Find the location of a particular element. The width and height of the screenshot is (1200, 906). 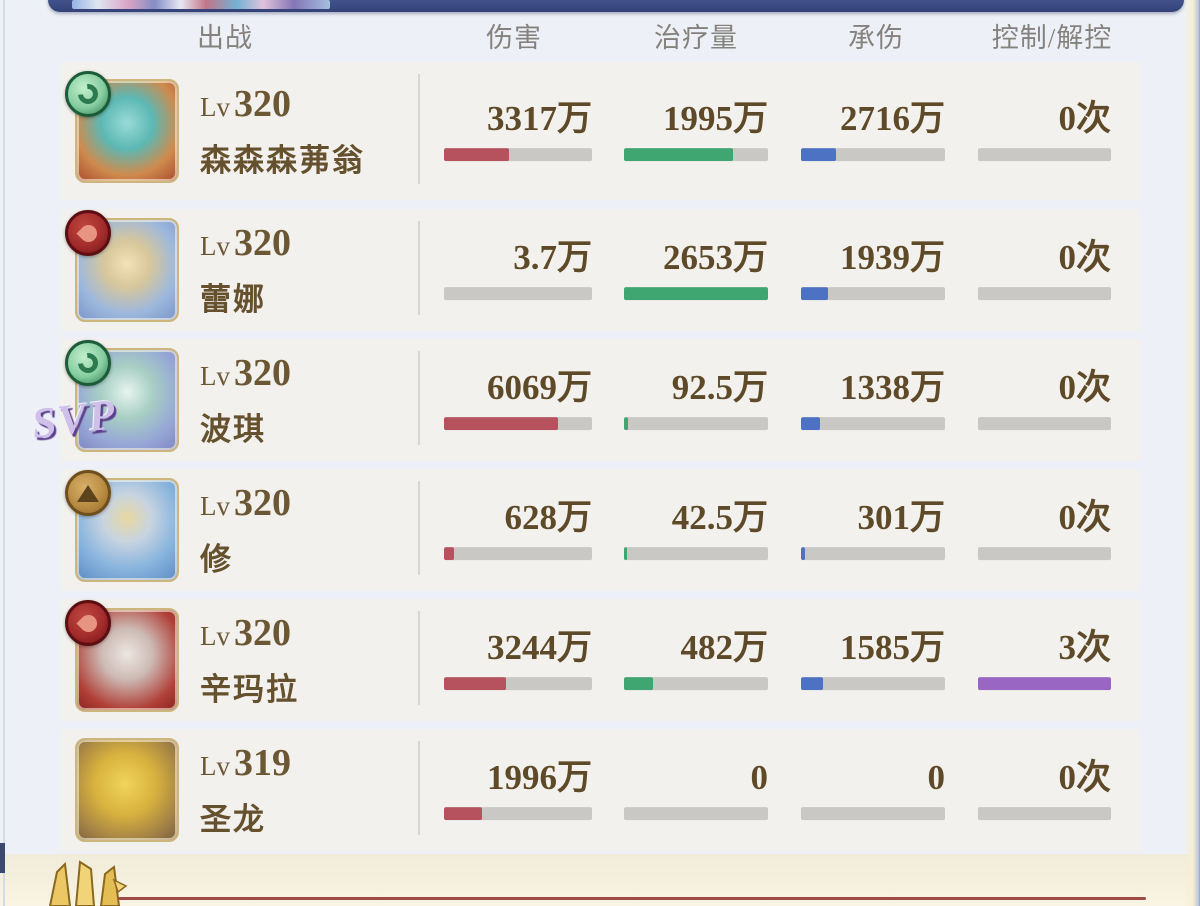

character-row: Lv 320 辛玛拉 3244万 482万 1585万 3次 is located at coordinates (600, 660).